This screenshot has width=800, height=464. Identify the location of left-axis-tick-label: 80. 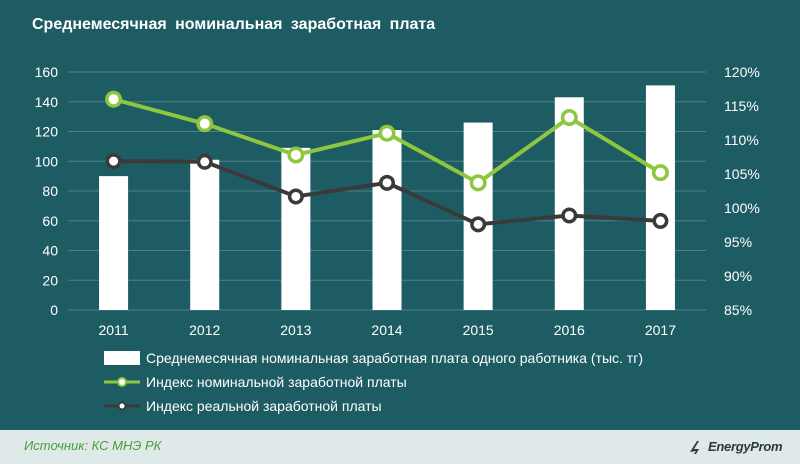
(50, 191).